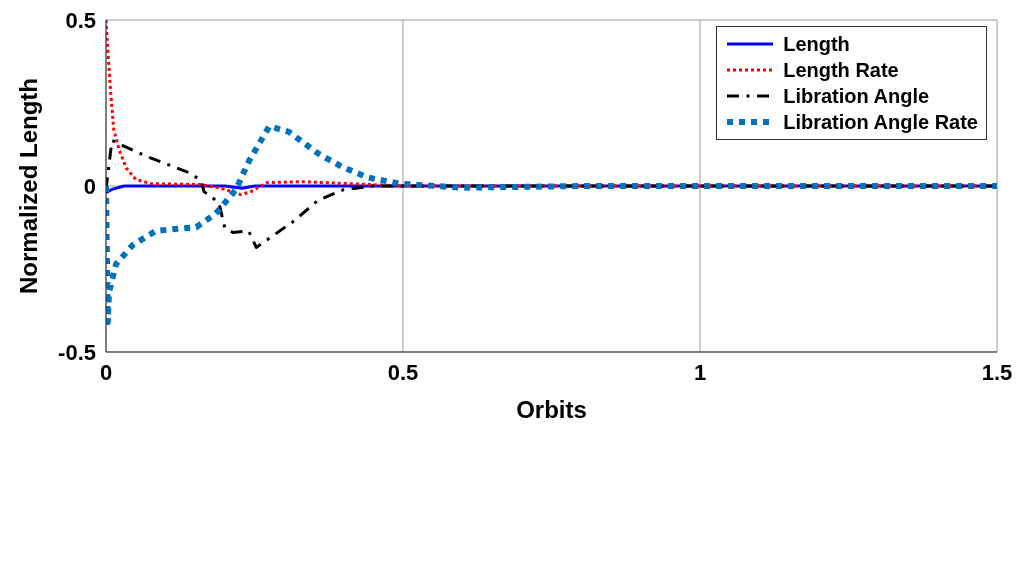 The width and height of the screenshot is (1025, 564). What do you see at coordinates (89, 186) in the screenshot?
I see `y-tick-label: 0` at bounding box center [89, 186].